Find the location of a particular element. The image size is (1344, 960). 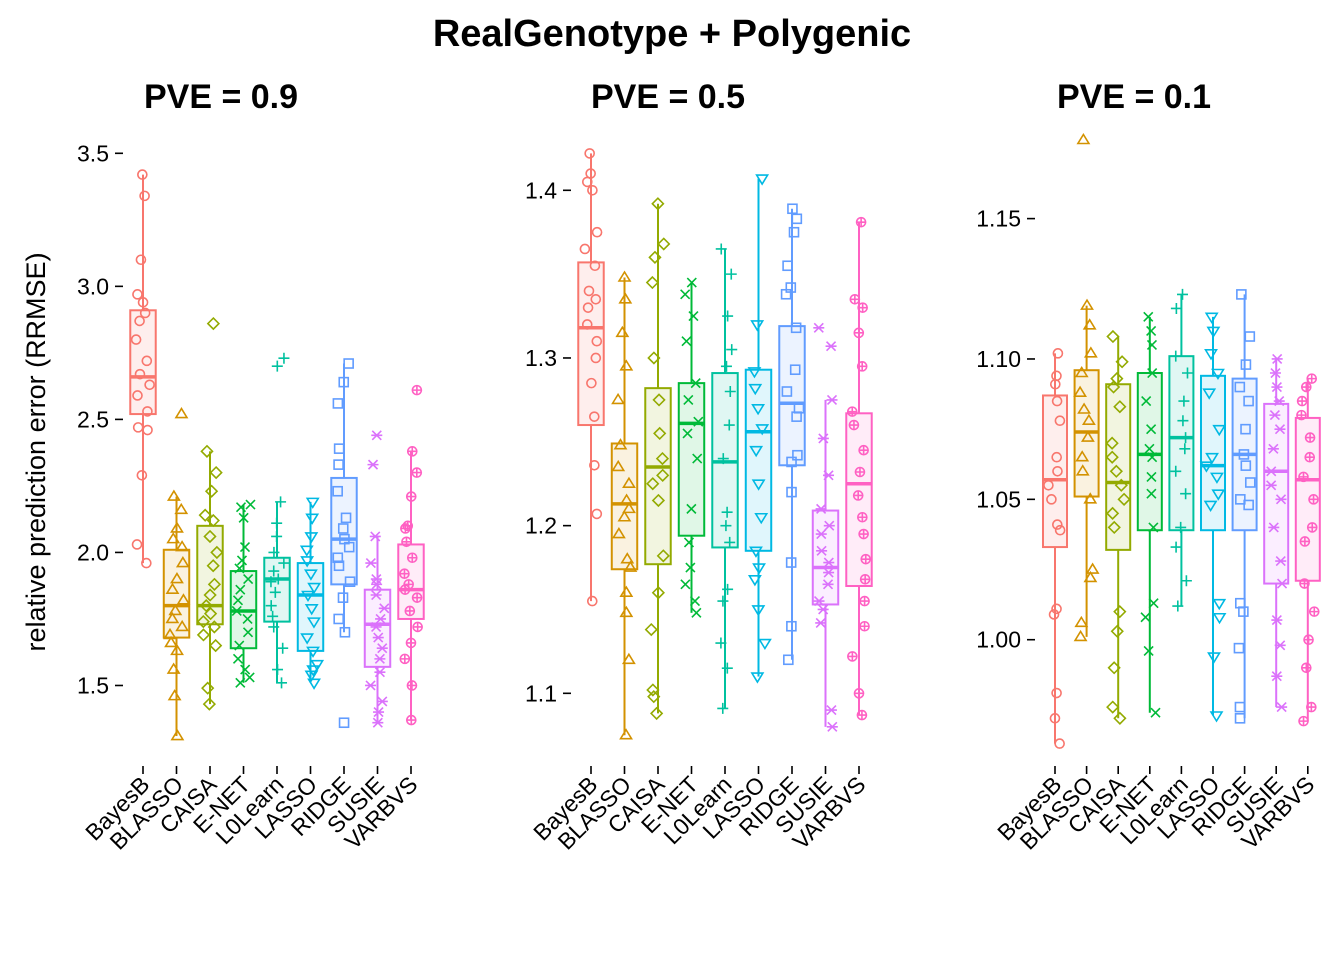

y-tick-label: 1.10 is located at coordinates (998, 359).